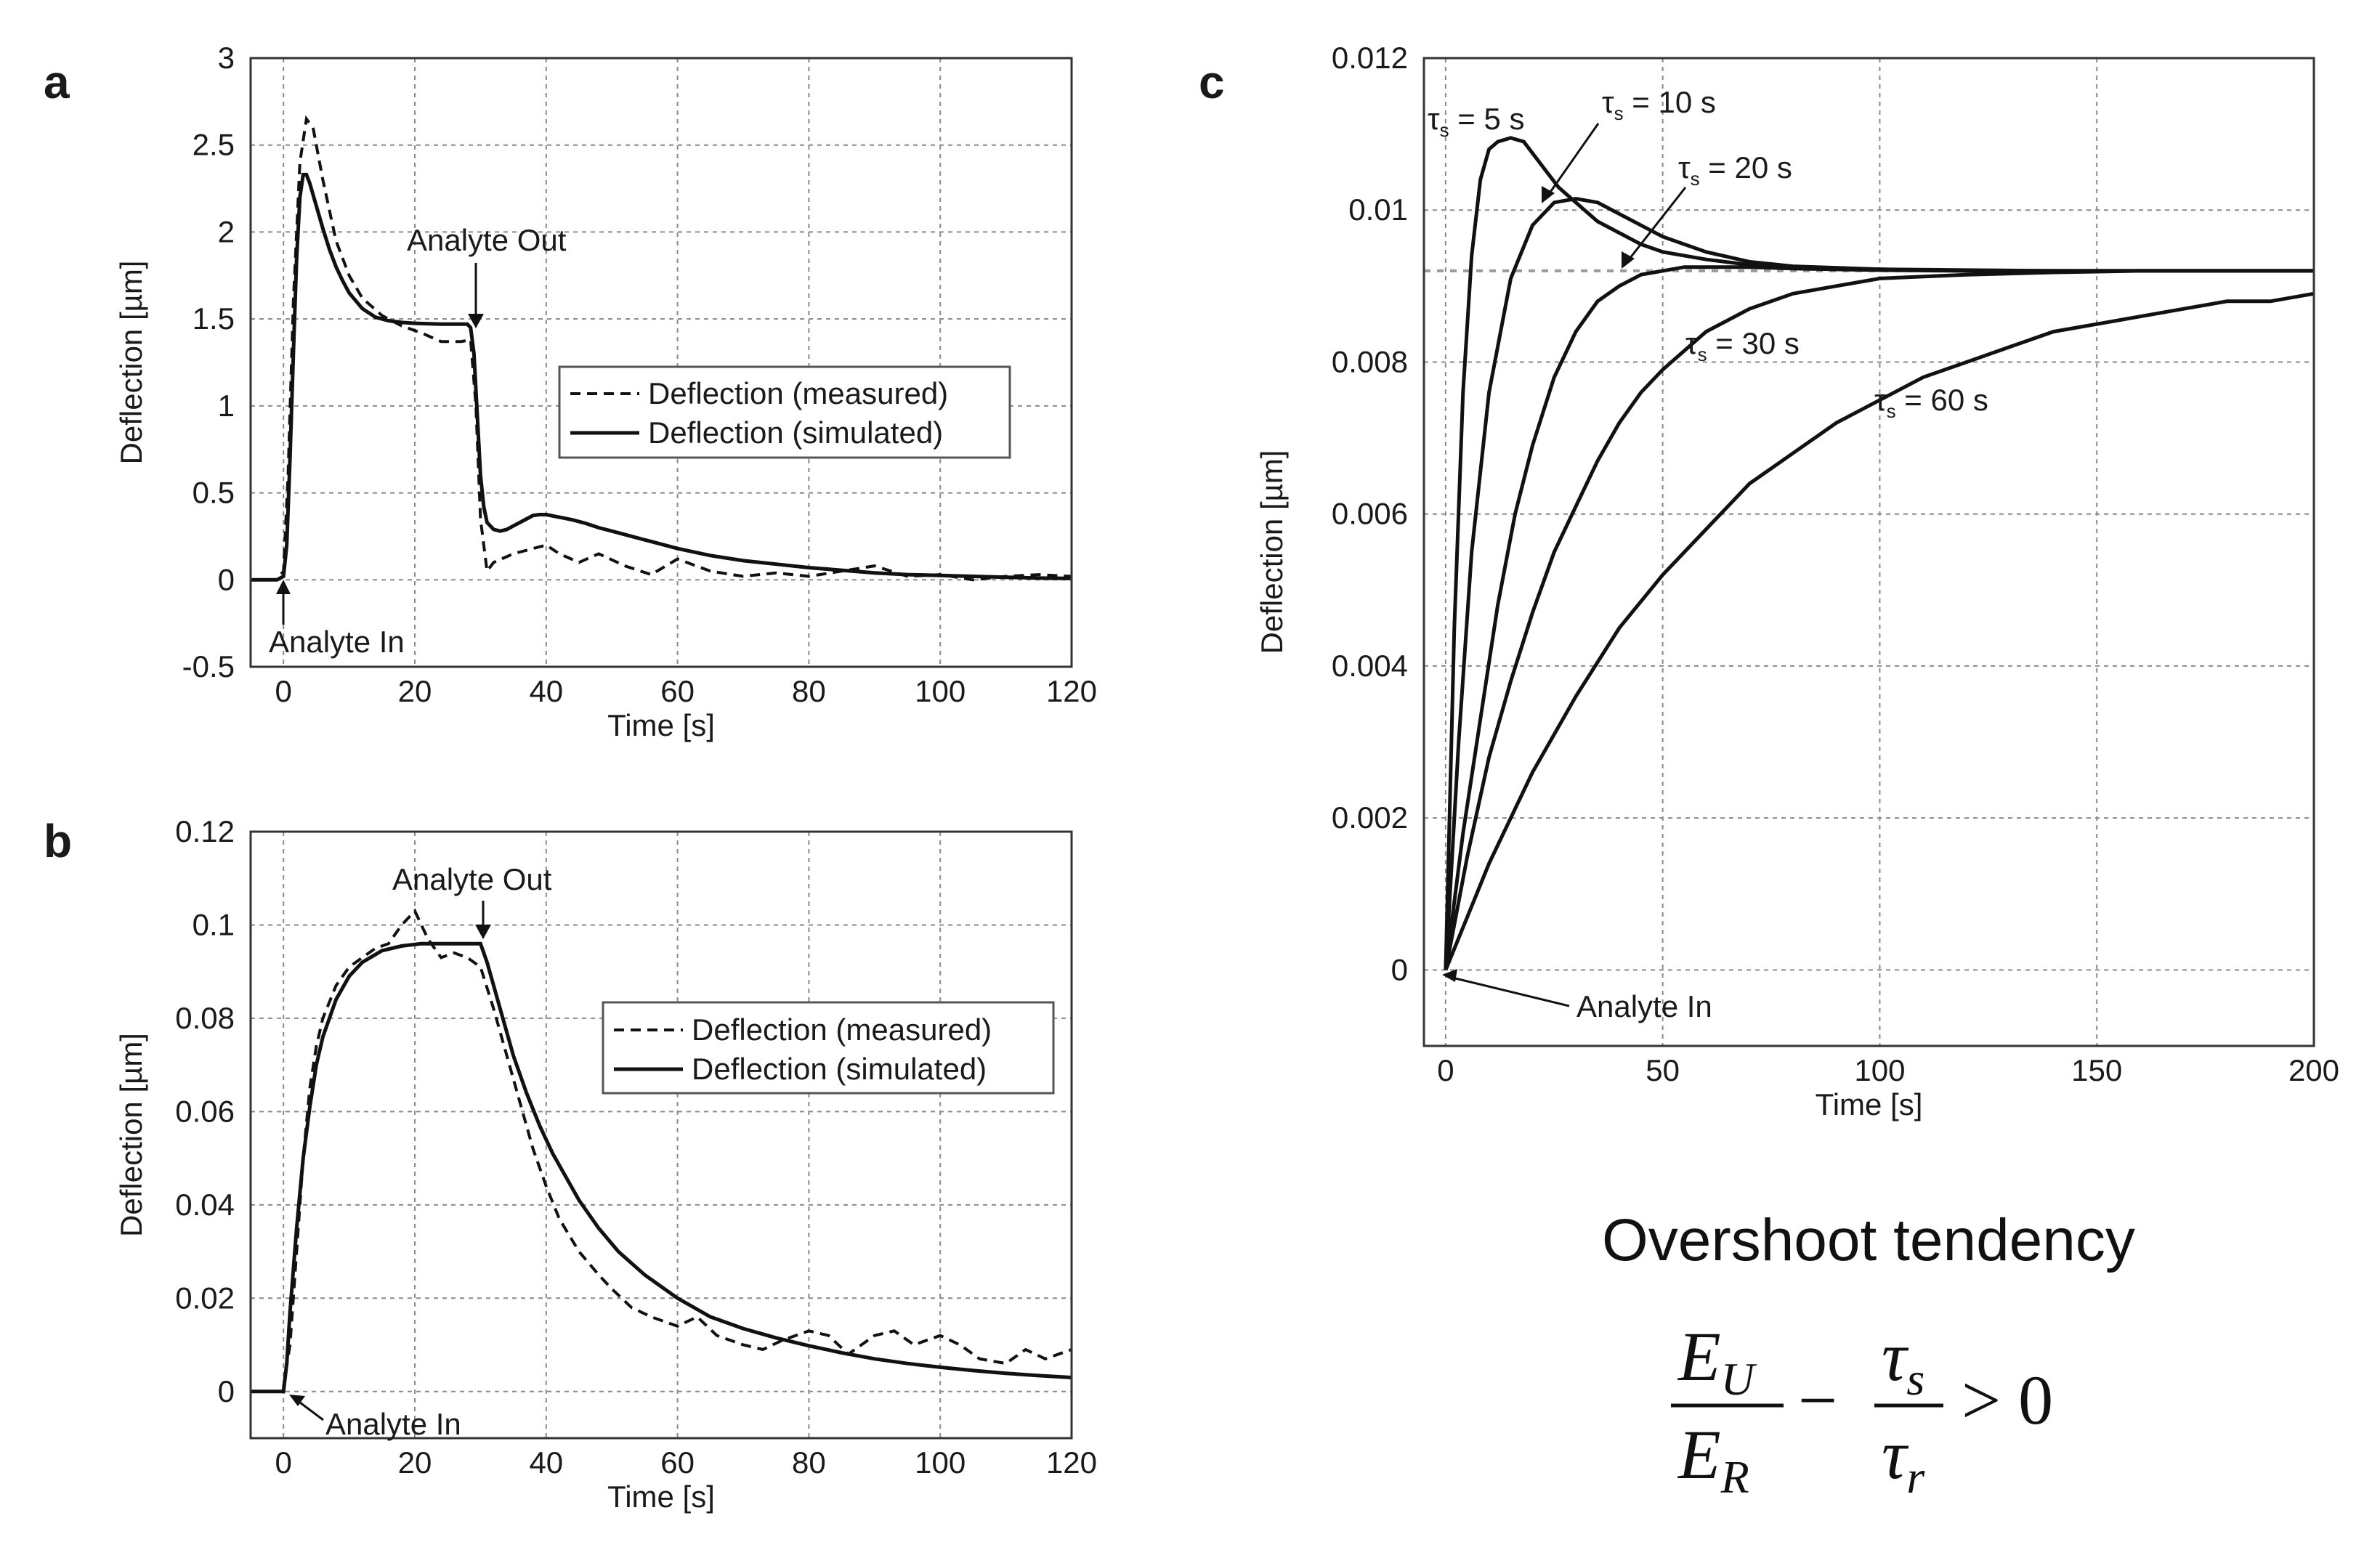  Describe the element at coordinates (1272, 552) in the screenshot. I see `y-axis-label-c: Deflection [µm]` at that location.